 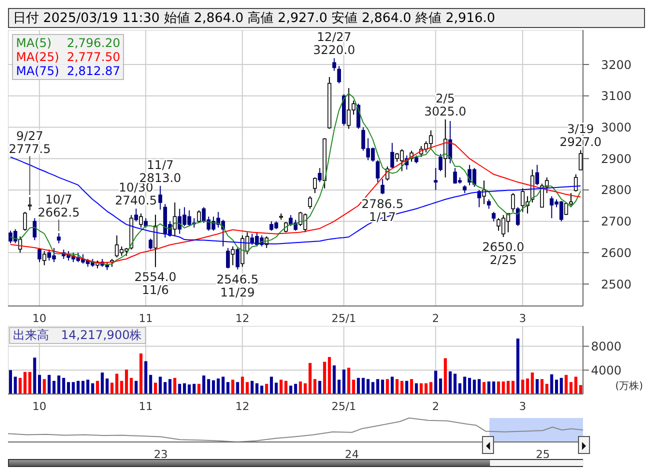 I want to click on annotation: 10/7 2662.5, so click(x=59, y=206).